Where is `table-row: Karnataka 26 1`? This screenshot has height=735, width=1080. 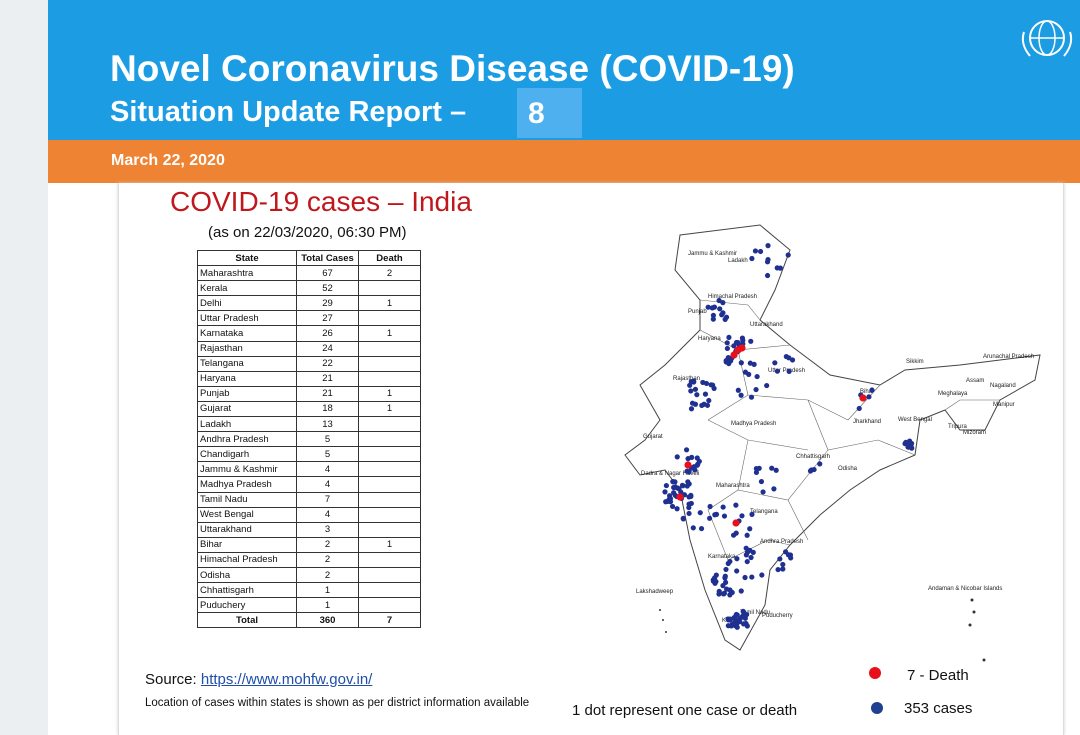 table-row: Karnataka 26 1 is located at coordinates (309, 333).